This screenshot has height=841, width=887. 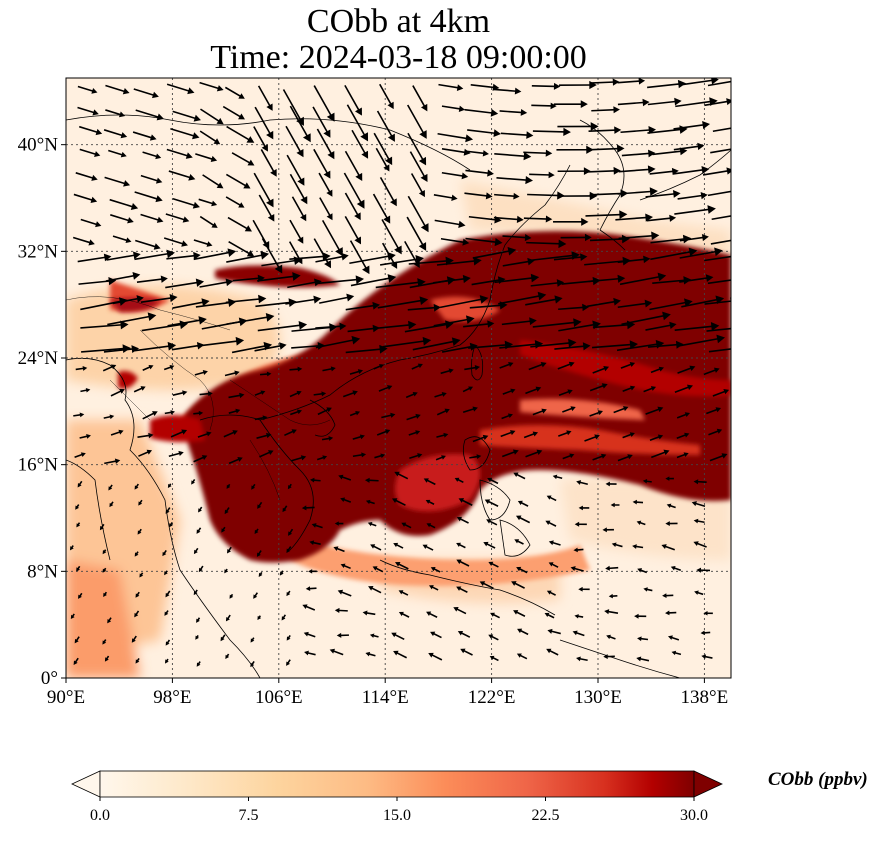 What do you see at coordinates (49, 678) in the screenshot?
I see `y-tick-label: 0°` at bounding box center [49, 678].